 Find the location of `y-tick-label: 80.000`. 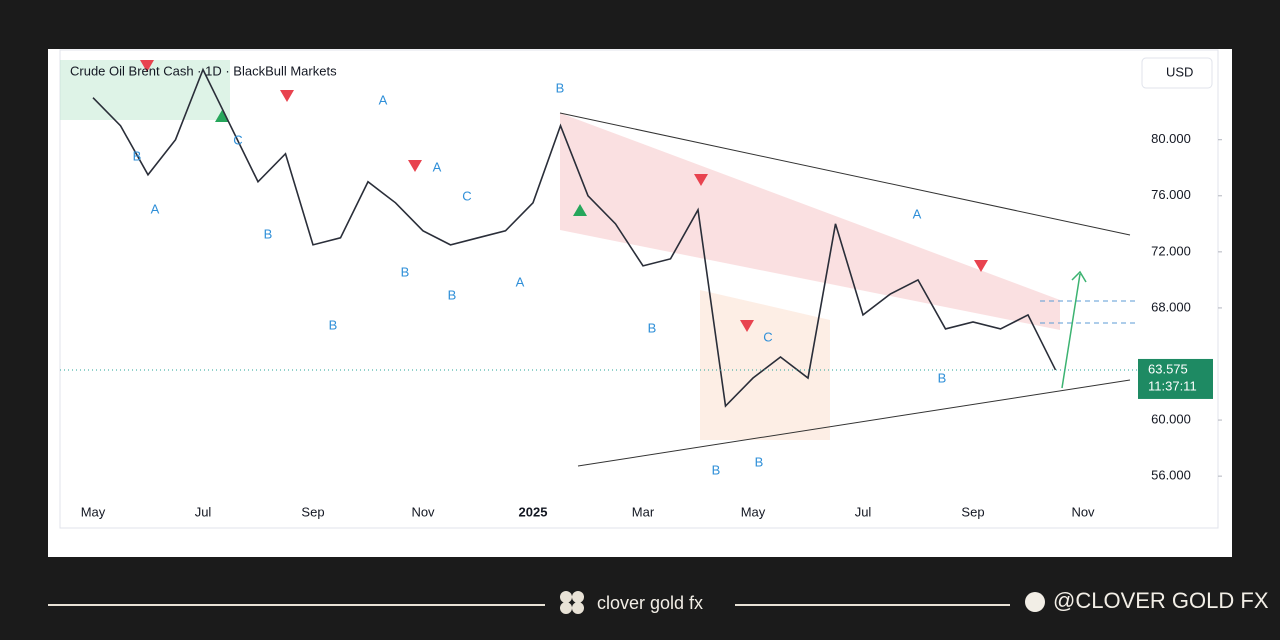

y-tick-label: 80.000 is located at coordinates (1171, 138).